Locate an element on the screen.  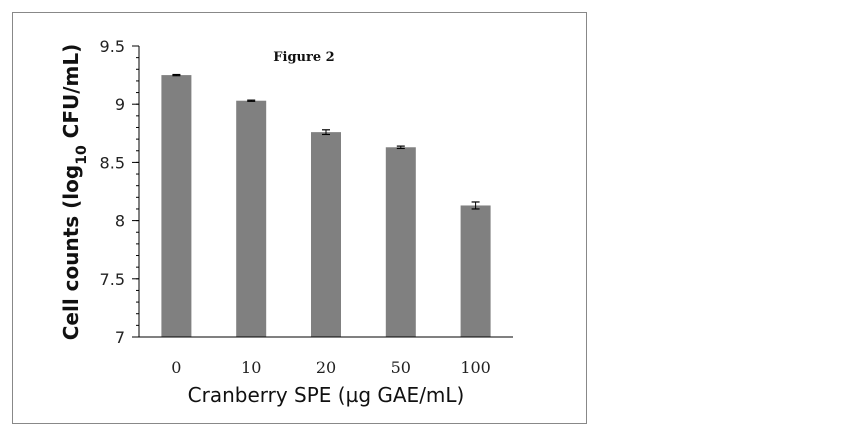
y-tick-label: 7.5 is located at coordinates (112, 279).